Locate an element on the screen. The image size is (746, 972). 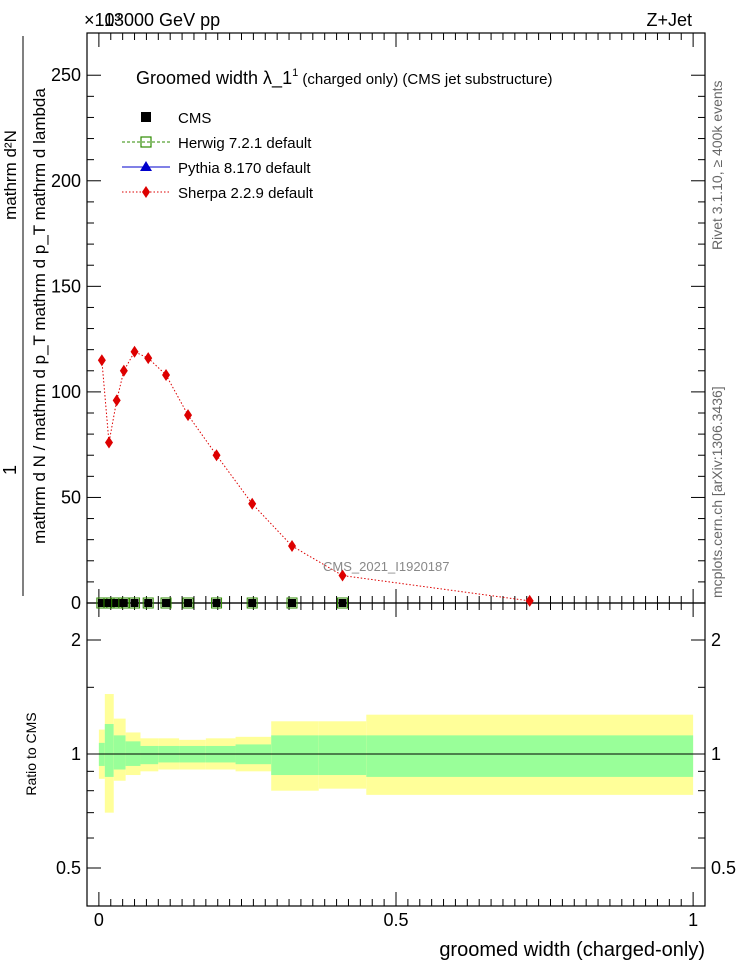
ratio-ytick-label-right-2: 2 is located at coordinates (716, 640).